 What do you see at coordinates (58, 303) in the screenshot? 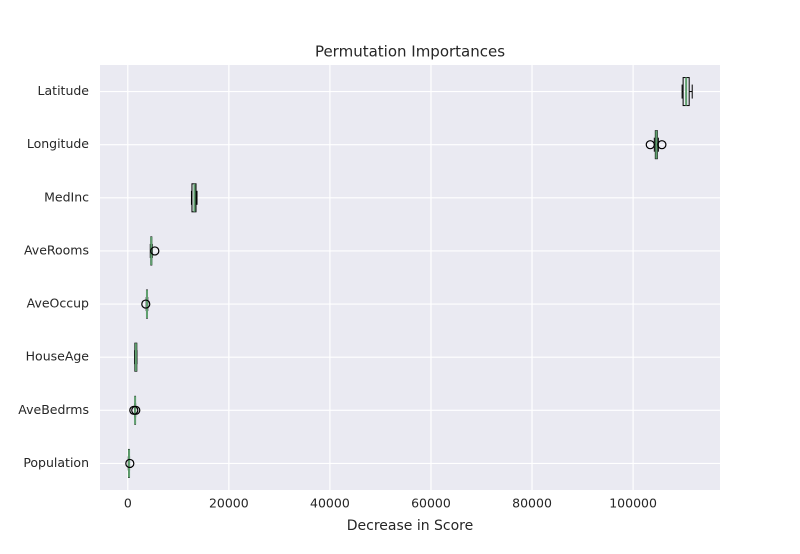
I see `y-tick-label: AveOccup` at bounding box center [58, 303].